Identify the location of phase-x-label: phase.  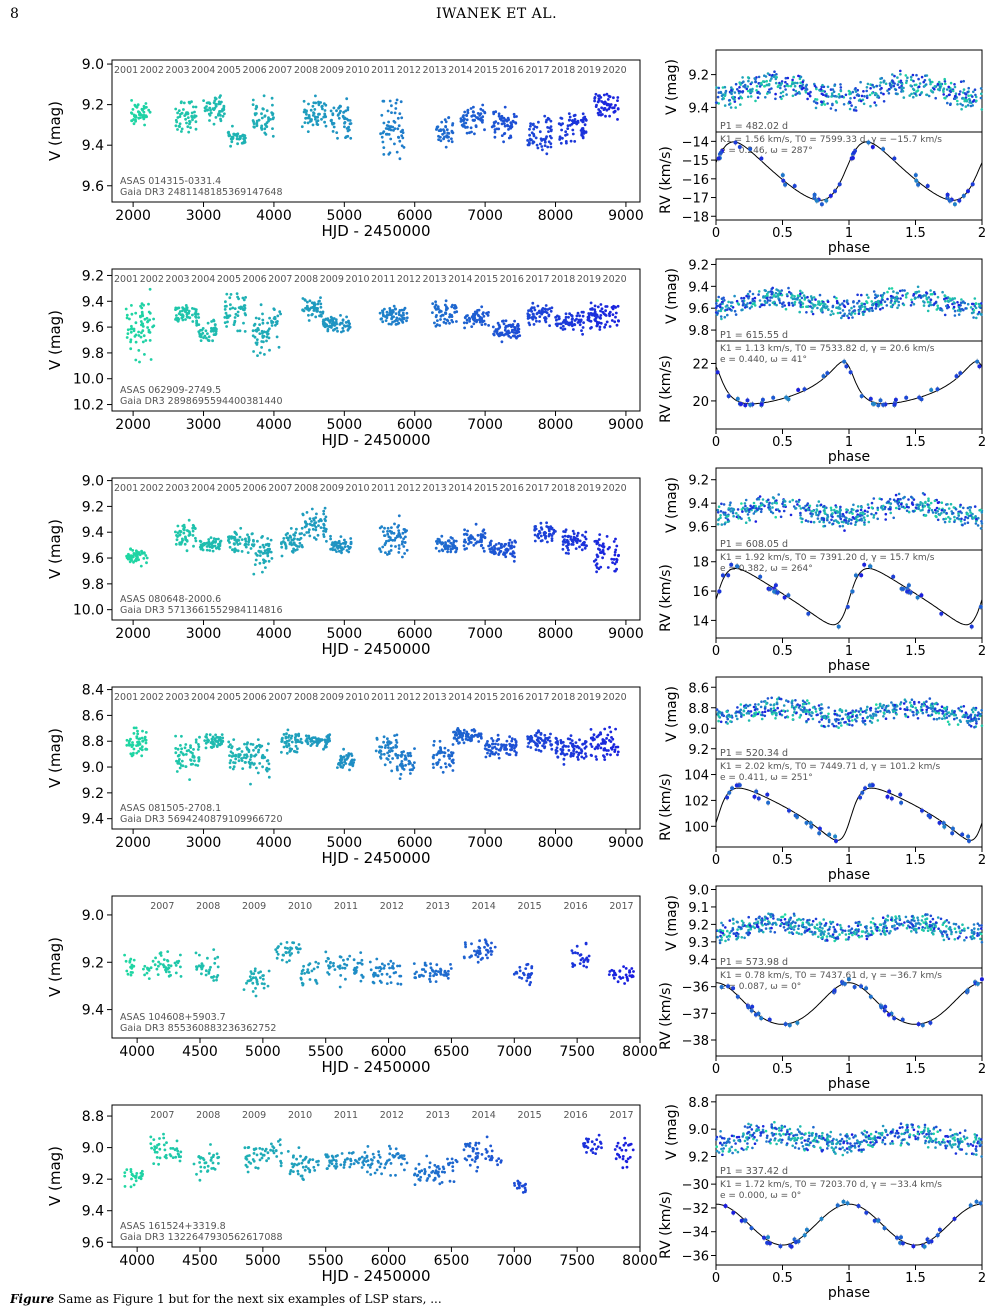
(849, 666).